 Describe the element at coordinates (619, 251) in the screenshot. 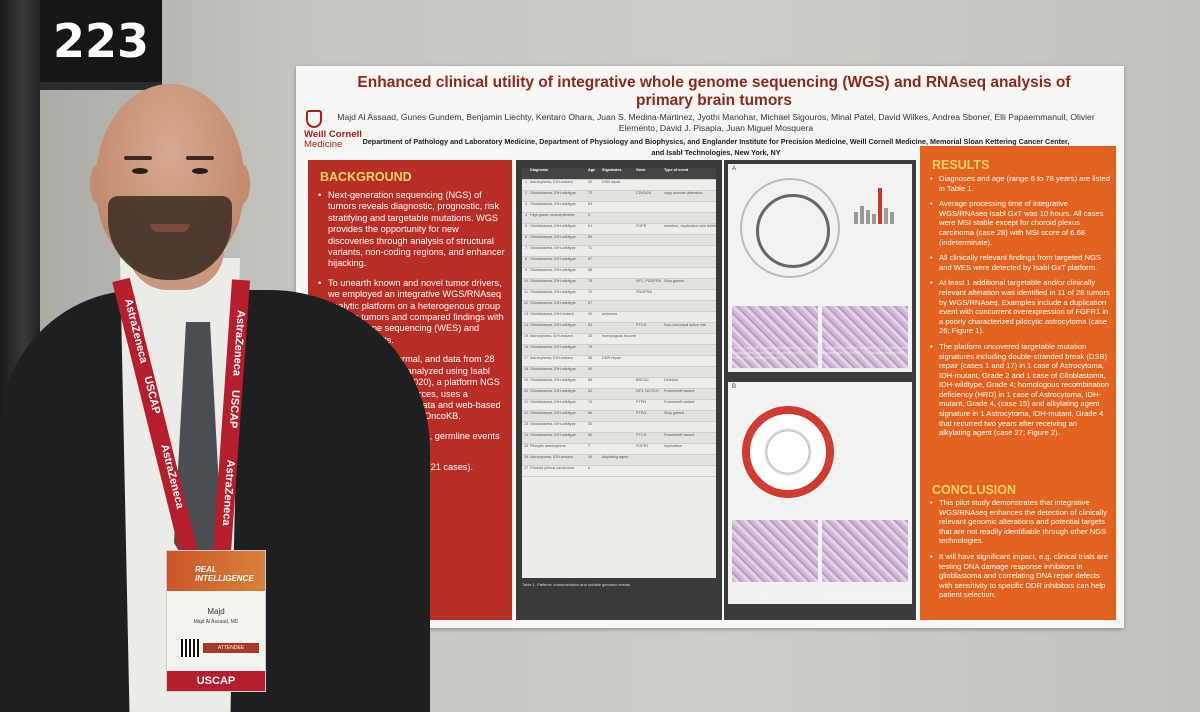

I see `table-row: 7 Glioblastoma, IDH-wildtype 71` at that location.